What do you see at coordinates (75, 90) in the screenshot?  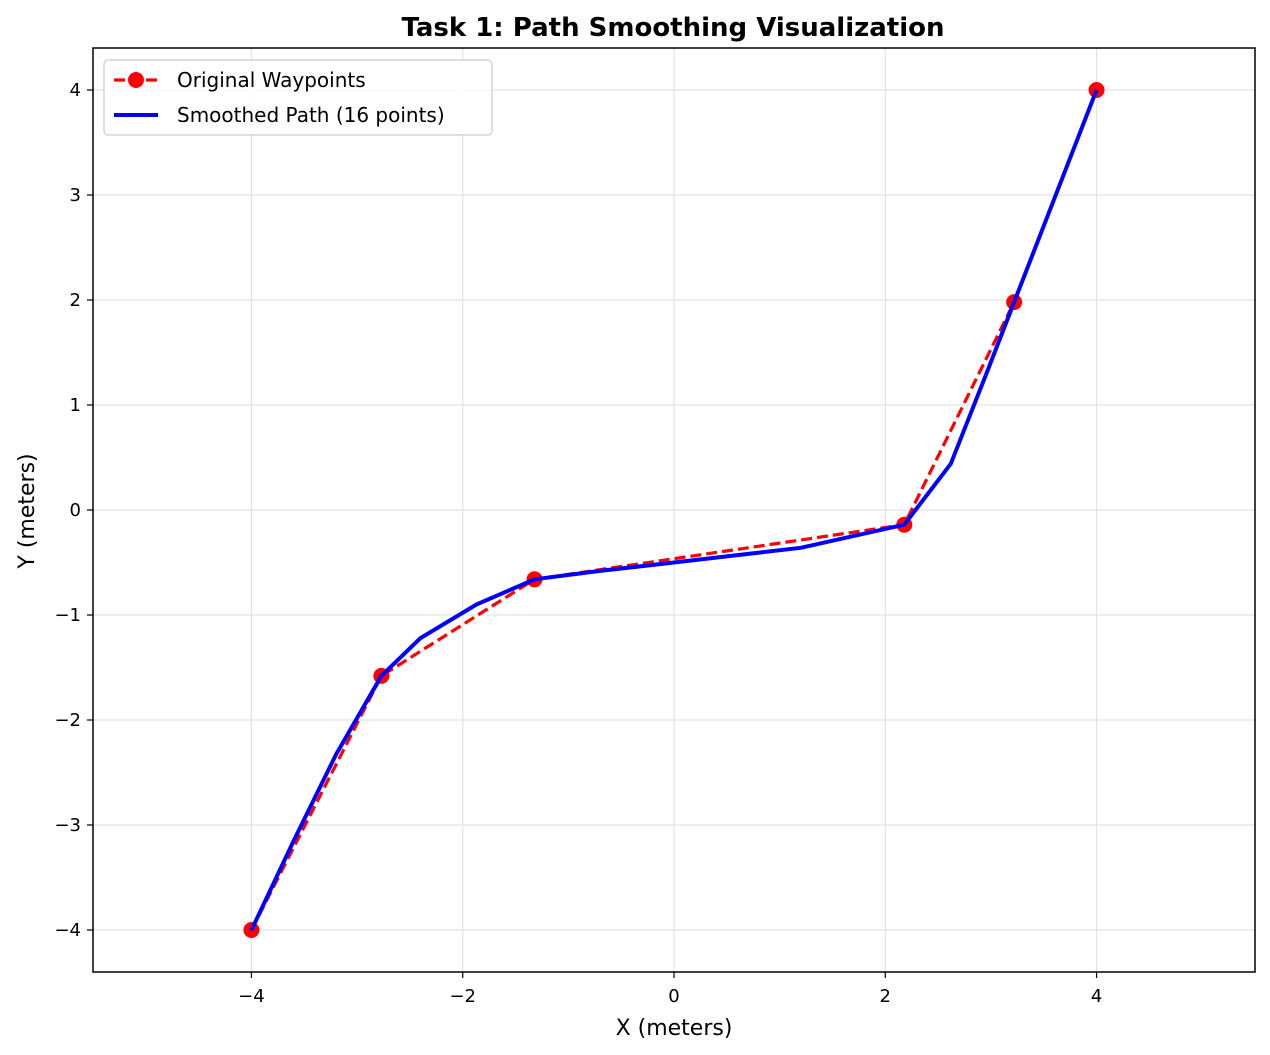 I see `y-tick-label: 4` at bounding box center [75, 90].